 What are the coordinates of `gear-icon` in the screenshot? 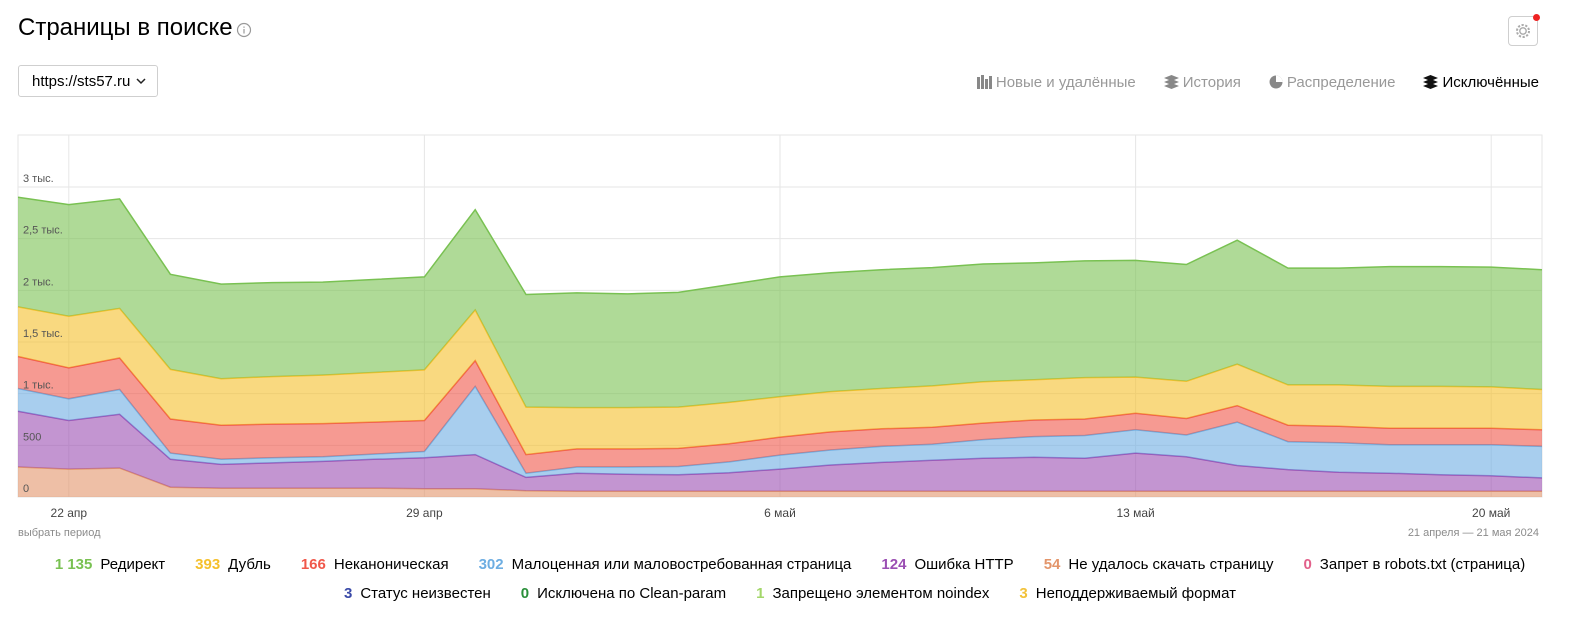 It's located at (1523, 31).